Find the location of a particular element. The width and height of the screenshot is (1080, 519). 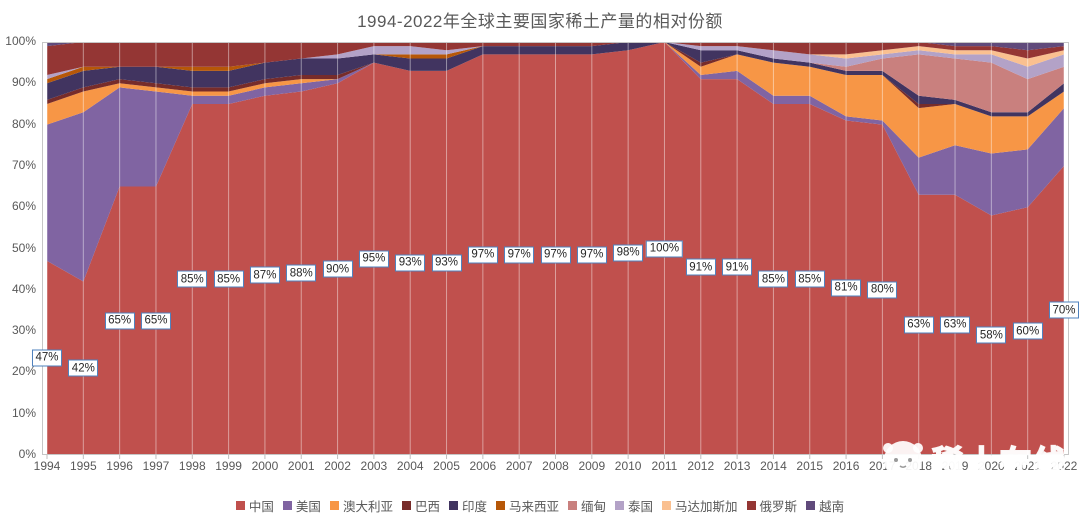

legend-label: 美国 is located at coordinates (308, 507).